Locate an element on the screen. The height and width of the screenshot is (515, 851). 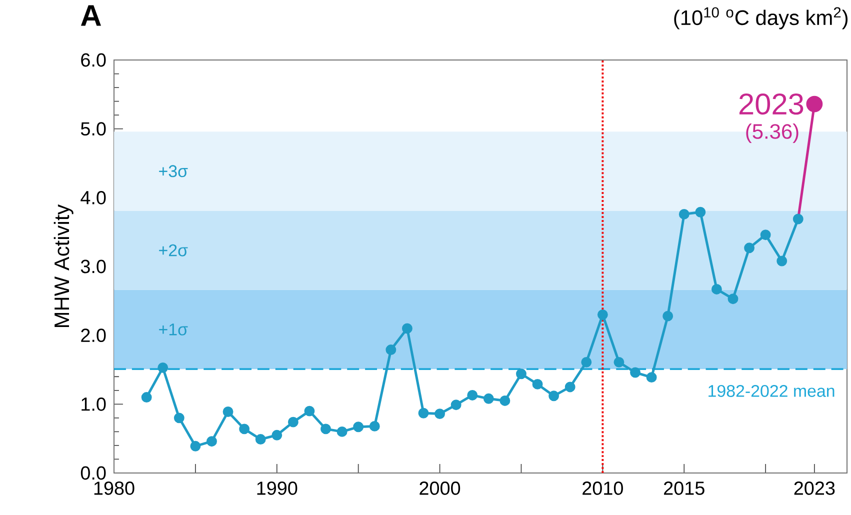
y-tick-label: 0.0 is located at coordinates (93, 473).